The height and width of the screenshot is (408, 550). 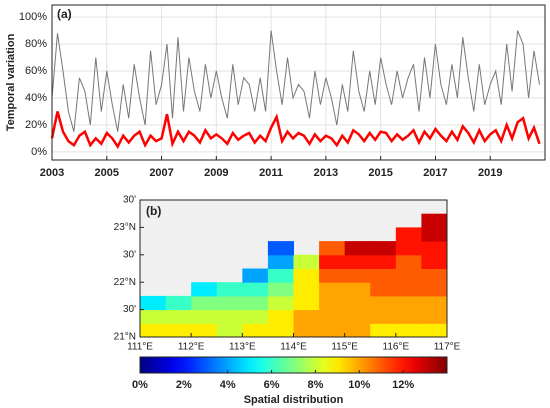 I want to click on y-tick-label: 23°N, so click(x=125, y=227).